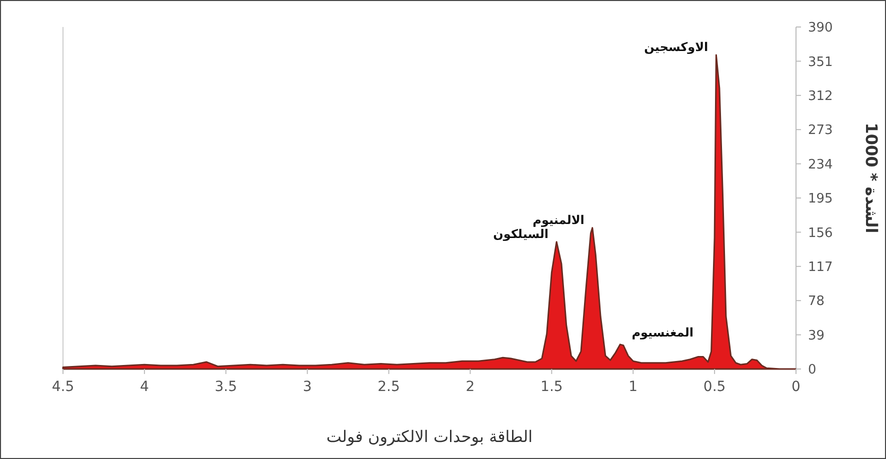 This screenshot has height=459, width=886. Describe the element at coordinates (820, 267) in the screenshot. I see `y-tick-label: 117` at that location.